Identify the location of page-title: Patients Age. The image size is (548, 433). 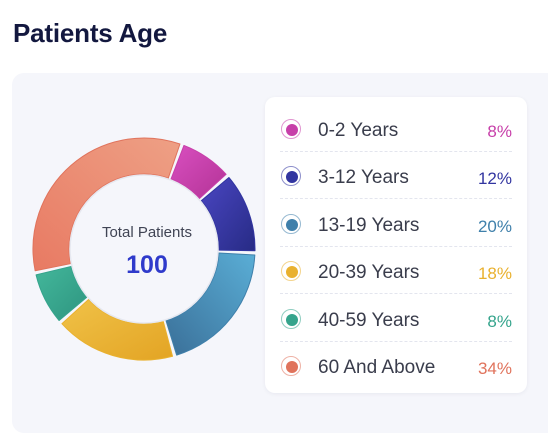
(90, 33).